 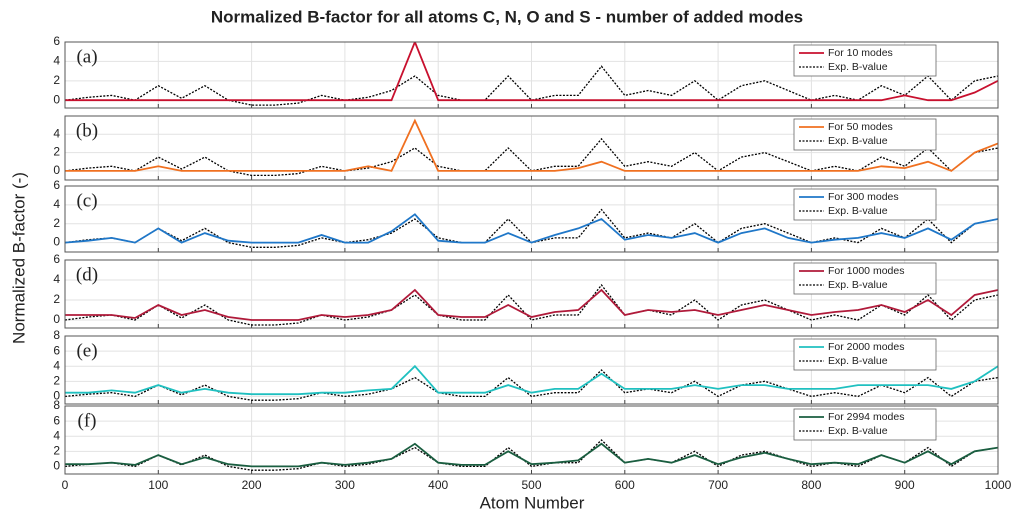 I want to click on panel-label: (e), so click(x=86, y=350).